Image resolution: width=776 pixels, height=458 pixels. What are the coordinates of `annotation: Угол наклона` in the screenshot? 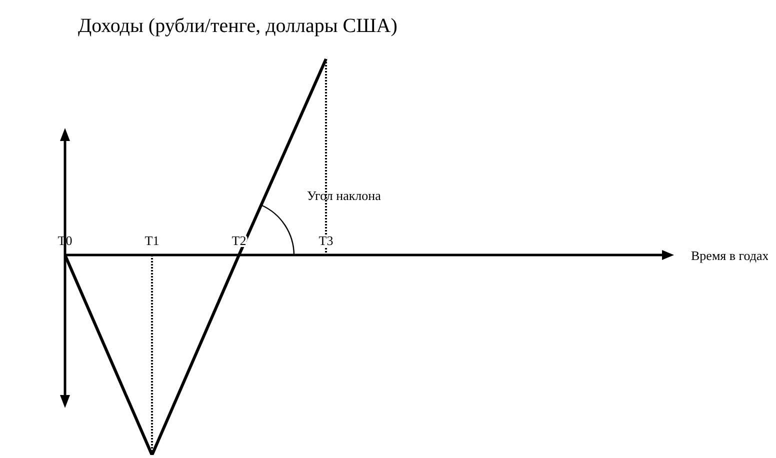 It's located at (344, 195).